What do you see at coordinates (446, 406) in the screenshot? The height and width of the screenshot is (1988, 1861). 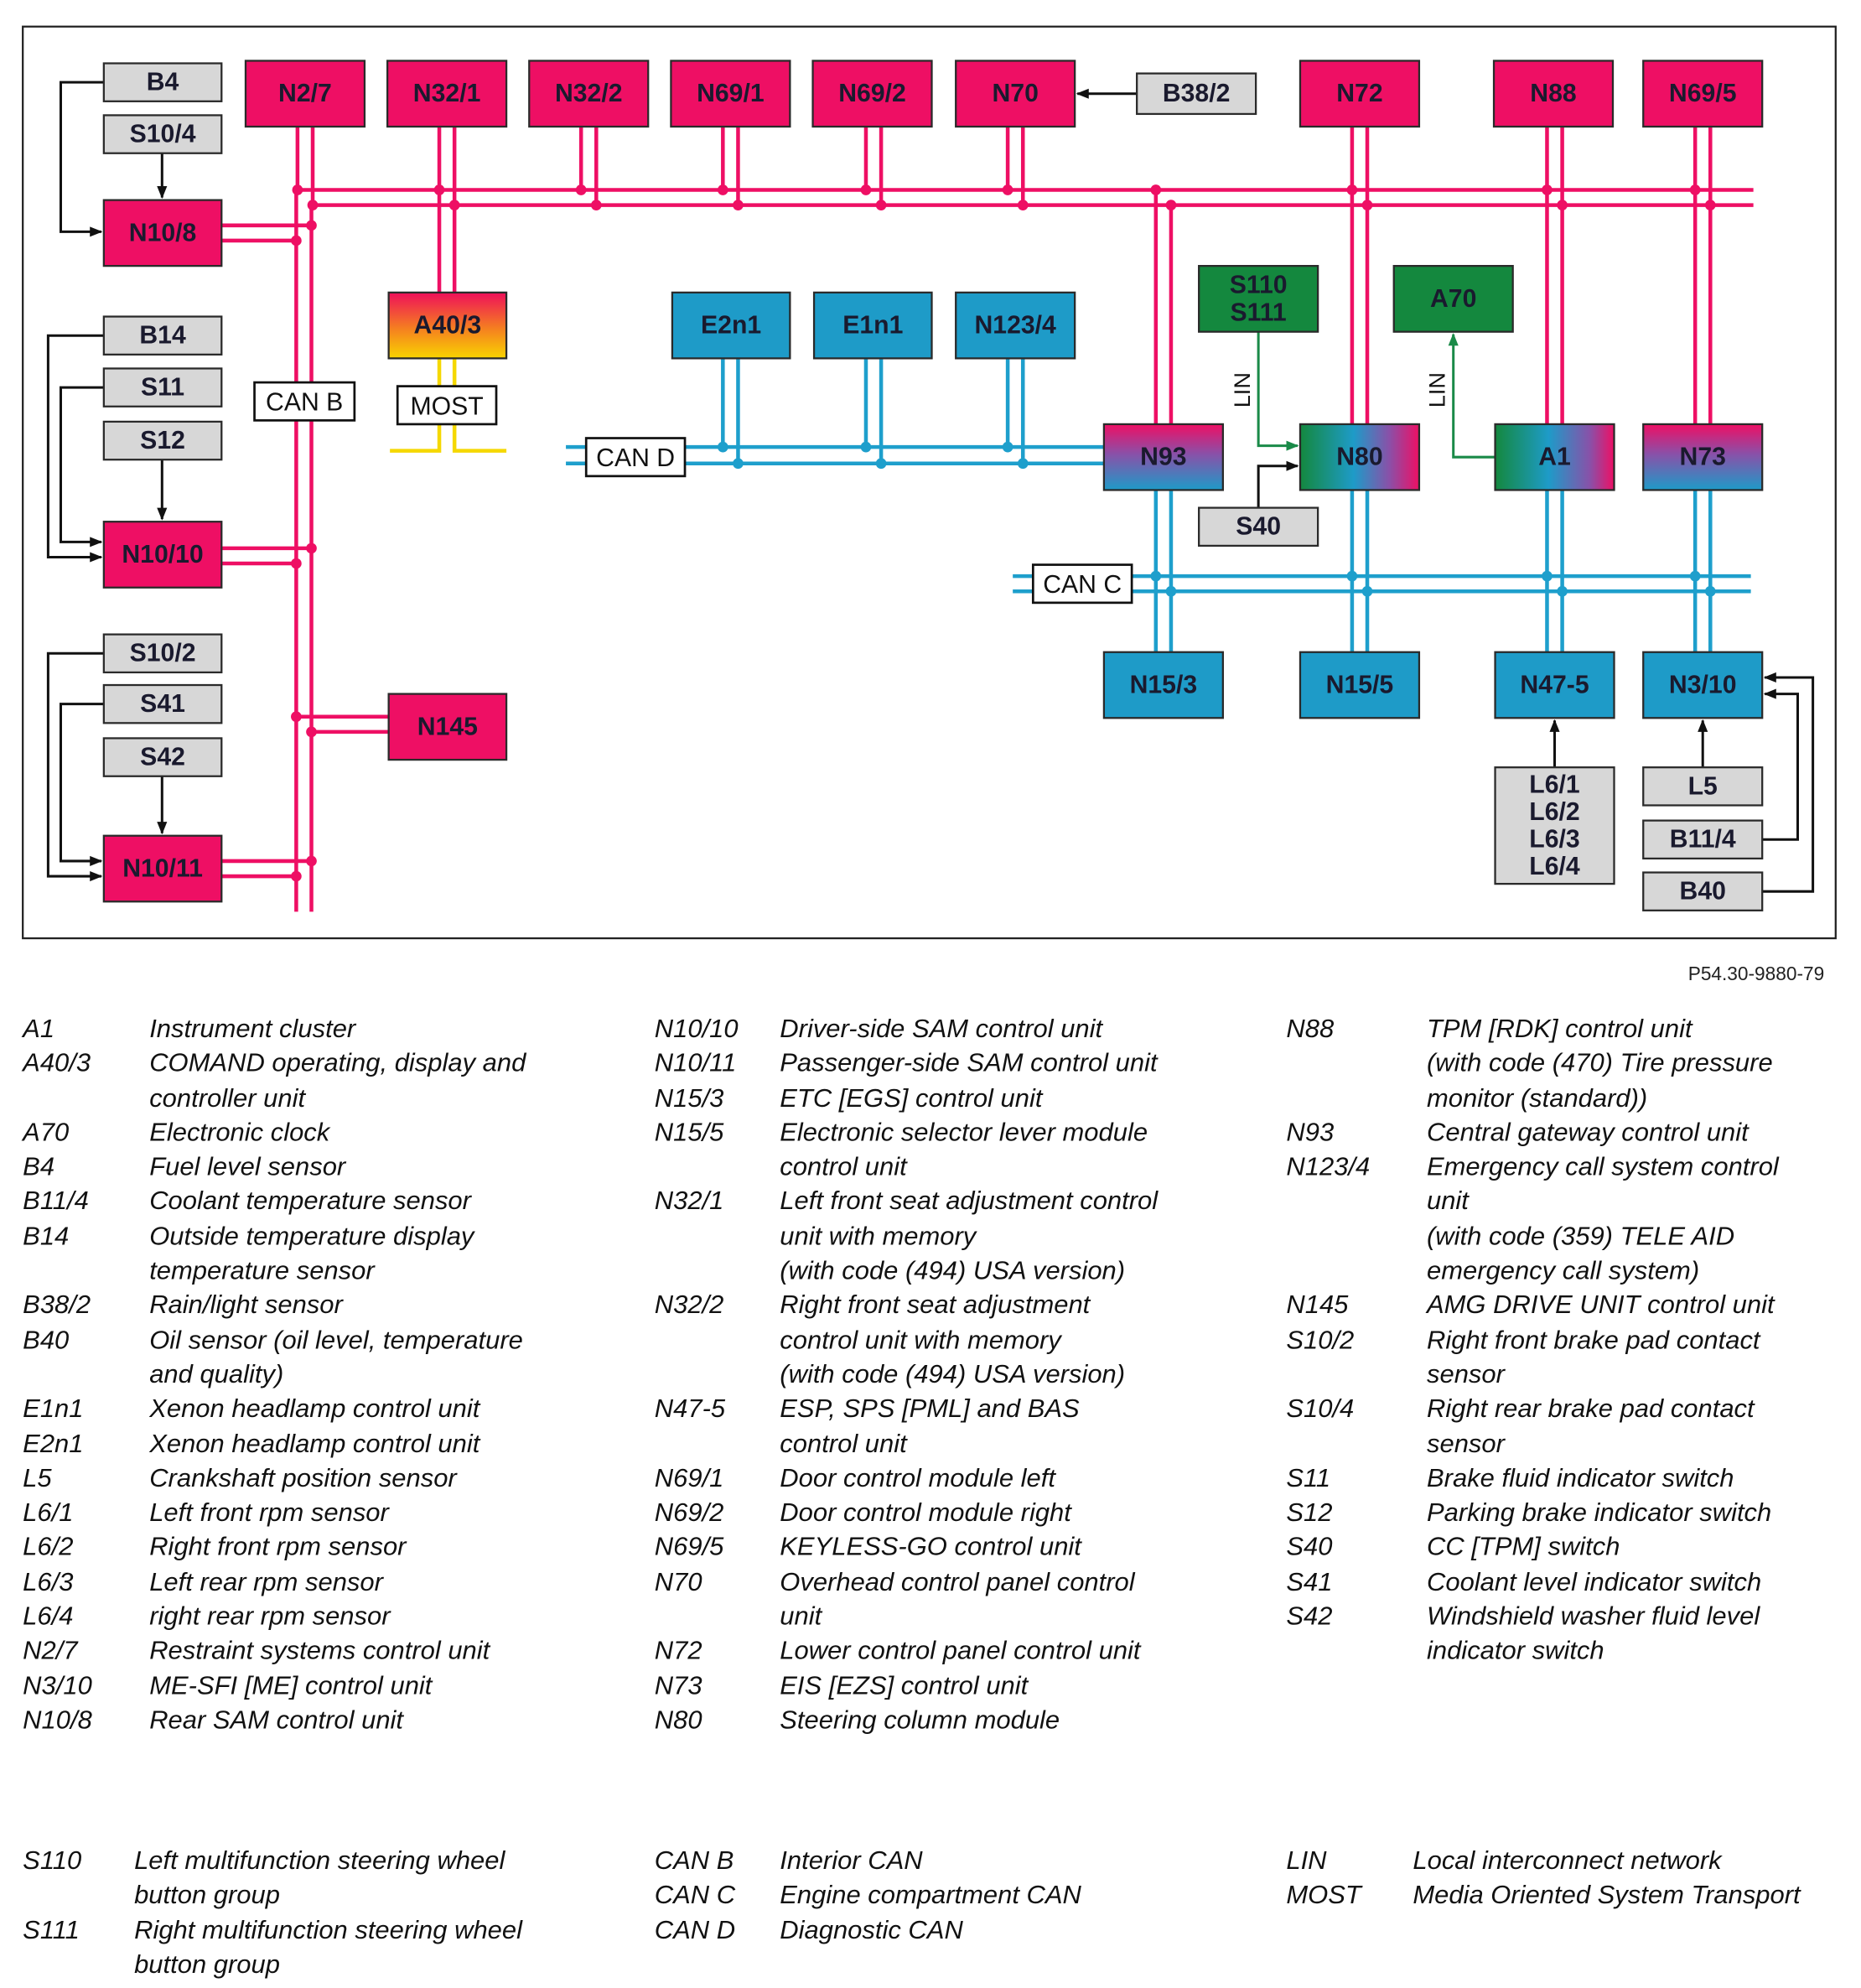 I see `bus-label-text: MOST` at bounding box center [446, 406].